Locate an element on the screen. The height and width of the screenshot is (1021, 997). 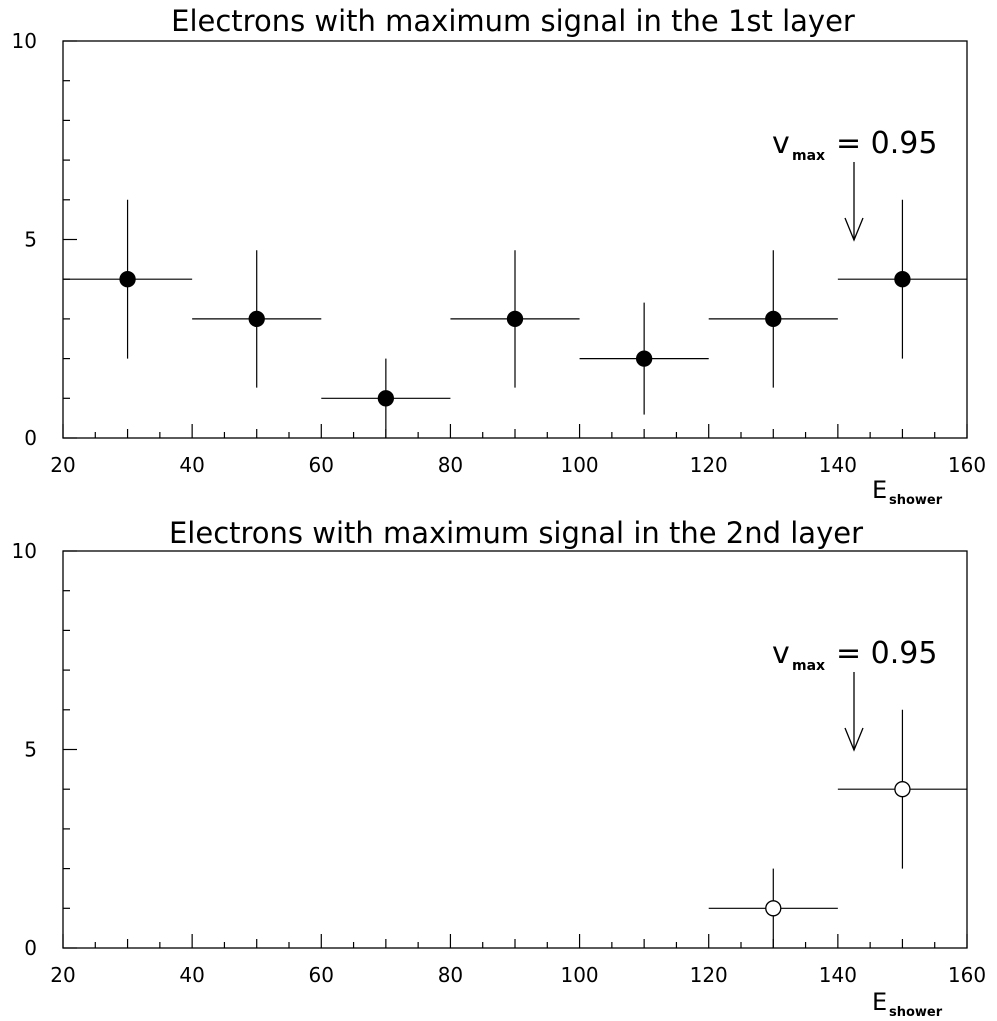
data-points is located at coordinates (837, 828).